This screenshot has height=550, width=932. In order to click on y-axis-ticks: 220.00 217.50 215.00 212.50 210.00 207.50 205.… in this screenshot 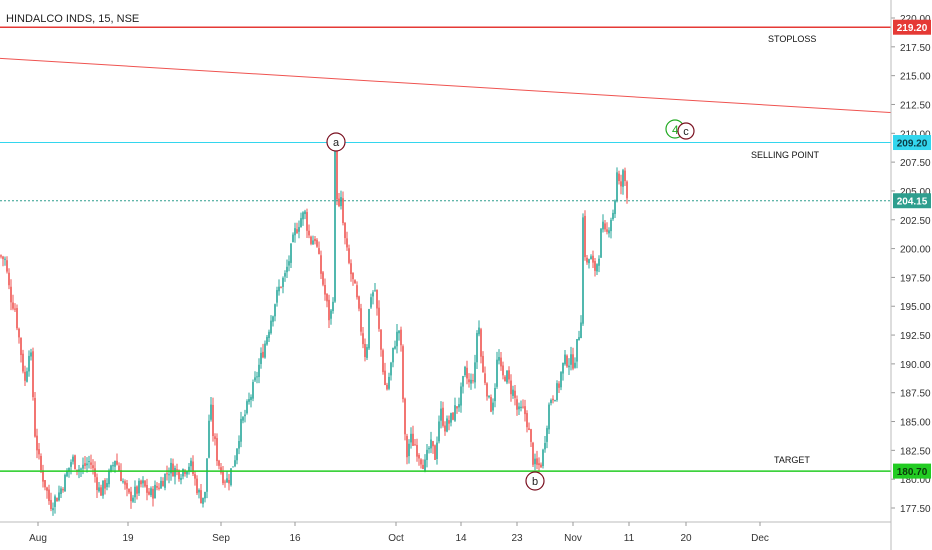, I will do `click(915, 264)`.